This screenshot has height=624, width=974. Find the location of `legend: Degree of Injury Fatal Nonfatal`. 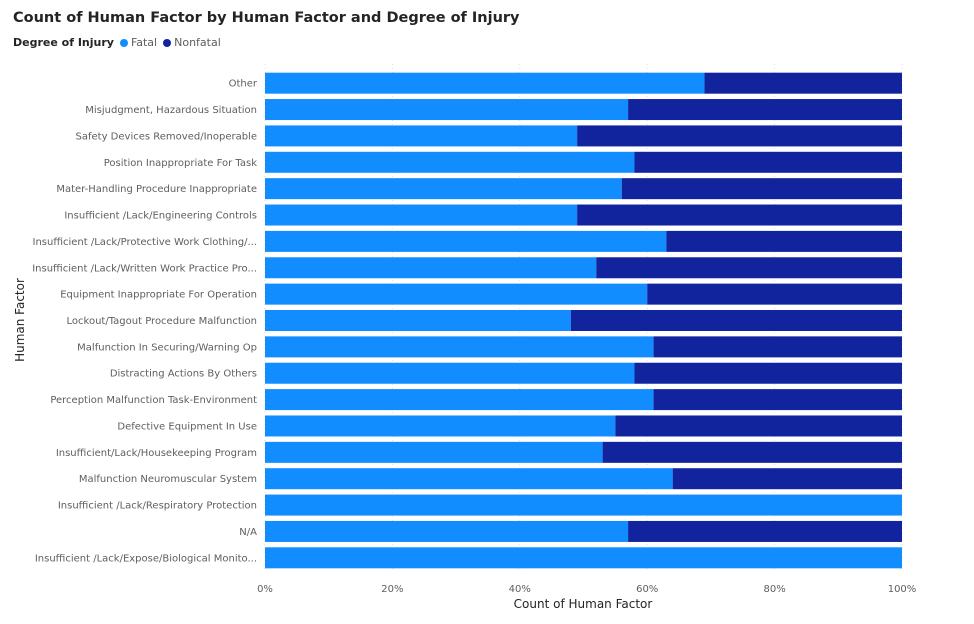

legend: Degree of Injury Fatal Nonfatal is located at coordinates (120, 42).